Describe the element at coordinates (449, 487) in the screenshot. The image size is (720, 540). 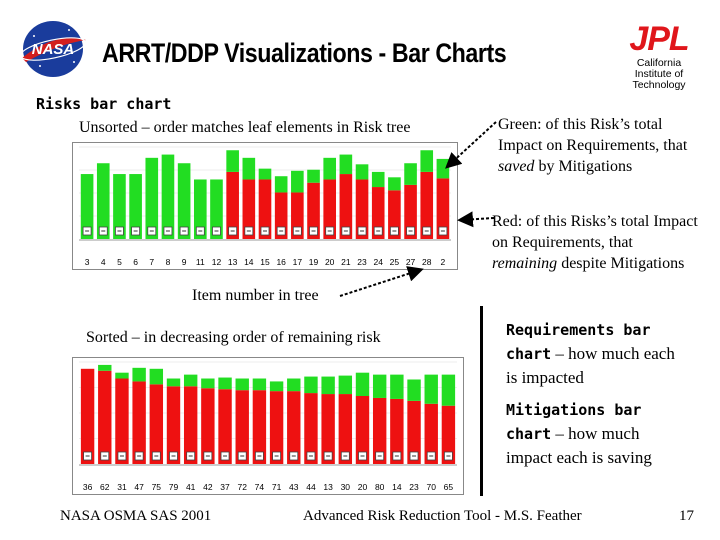
I see `tick-label: 65` at that location.